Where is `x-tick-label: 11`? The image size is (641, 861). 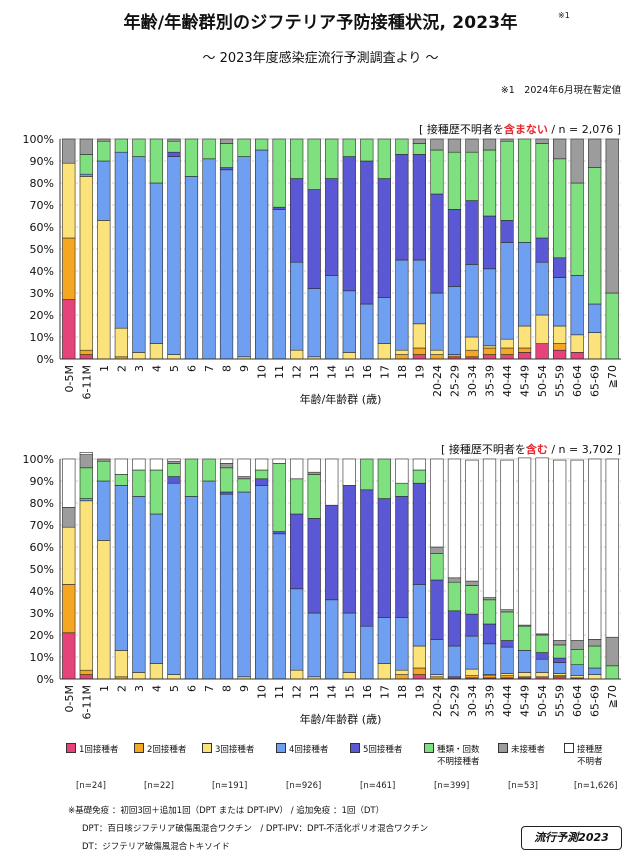 x-tick-label: 11 is located at coordinates (279, 372).